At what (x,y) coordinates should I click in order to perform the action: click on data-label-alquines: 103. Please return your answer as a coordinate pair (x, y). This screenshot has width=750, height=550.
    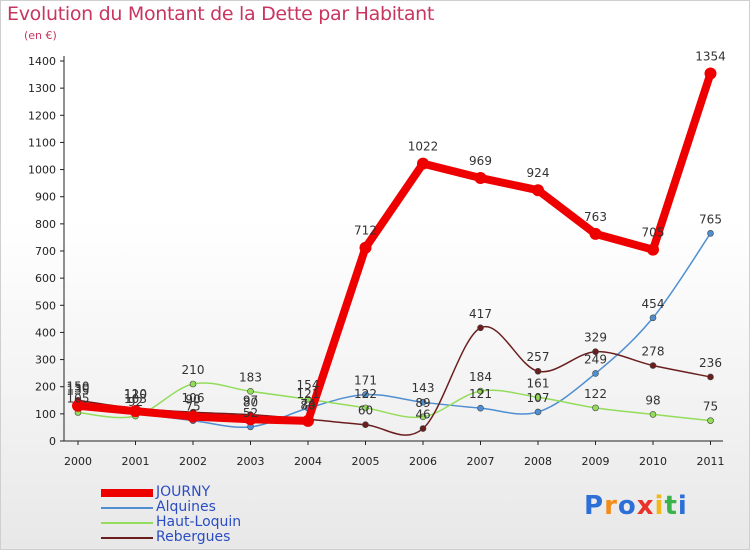
    Looking at the image, I should click on (135, 399).